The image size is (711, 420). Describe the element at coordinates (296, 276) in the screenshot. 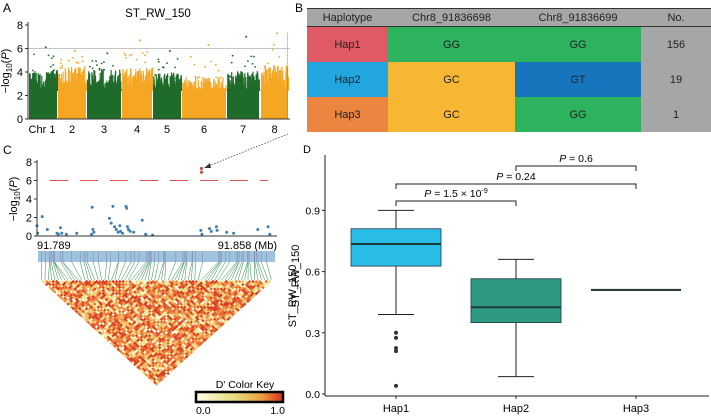

I see `boxplot-y-label: ST_RW_150` at that location.